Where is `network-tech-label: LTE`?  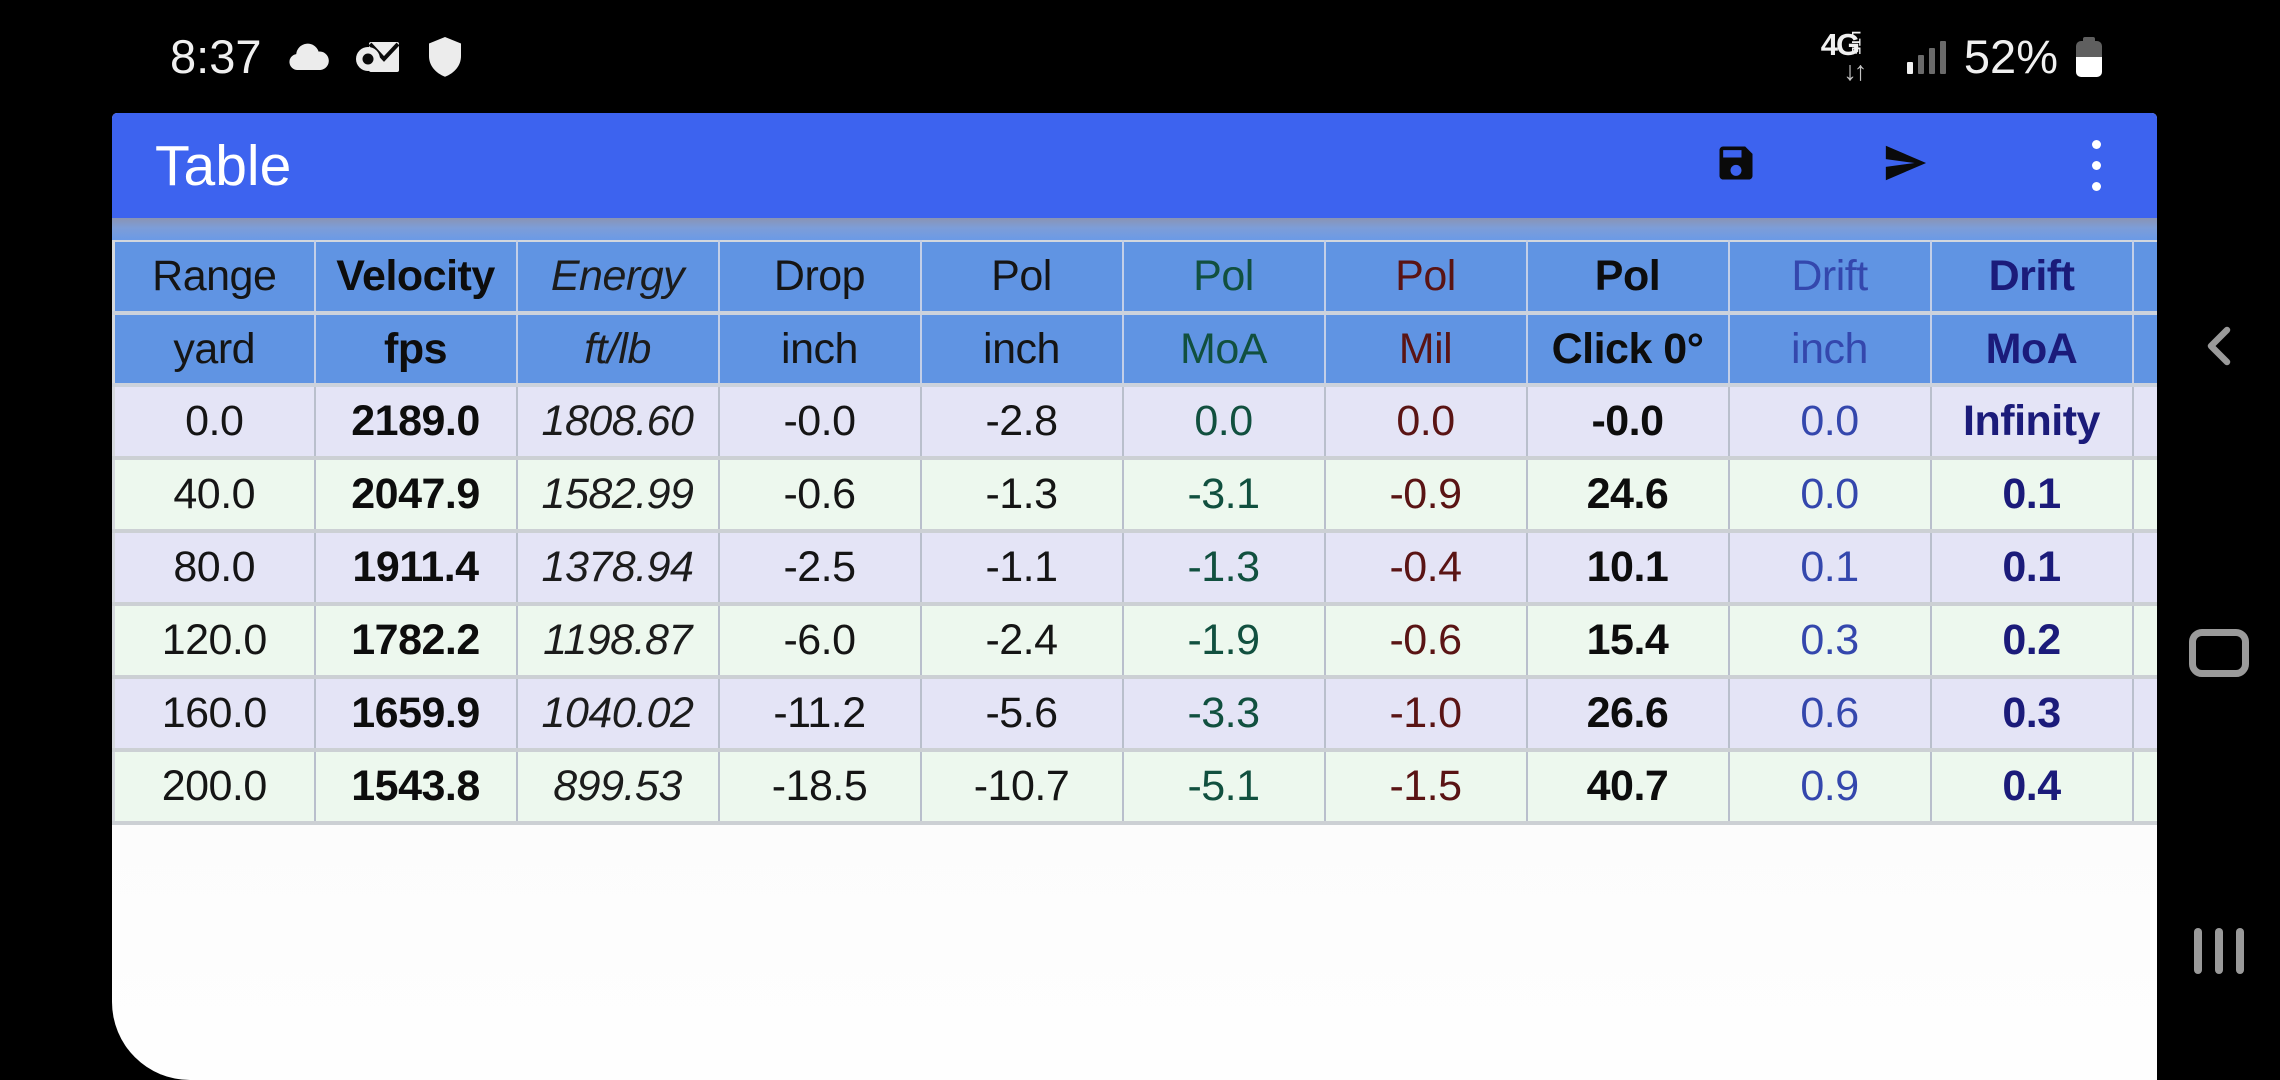
network-tech-label: LTE is located at coordinates (1856, 43).